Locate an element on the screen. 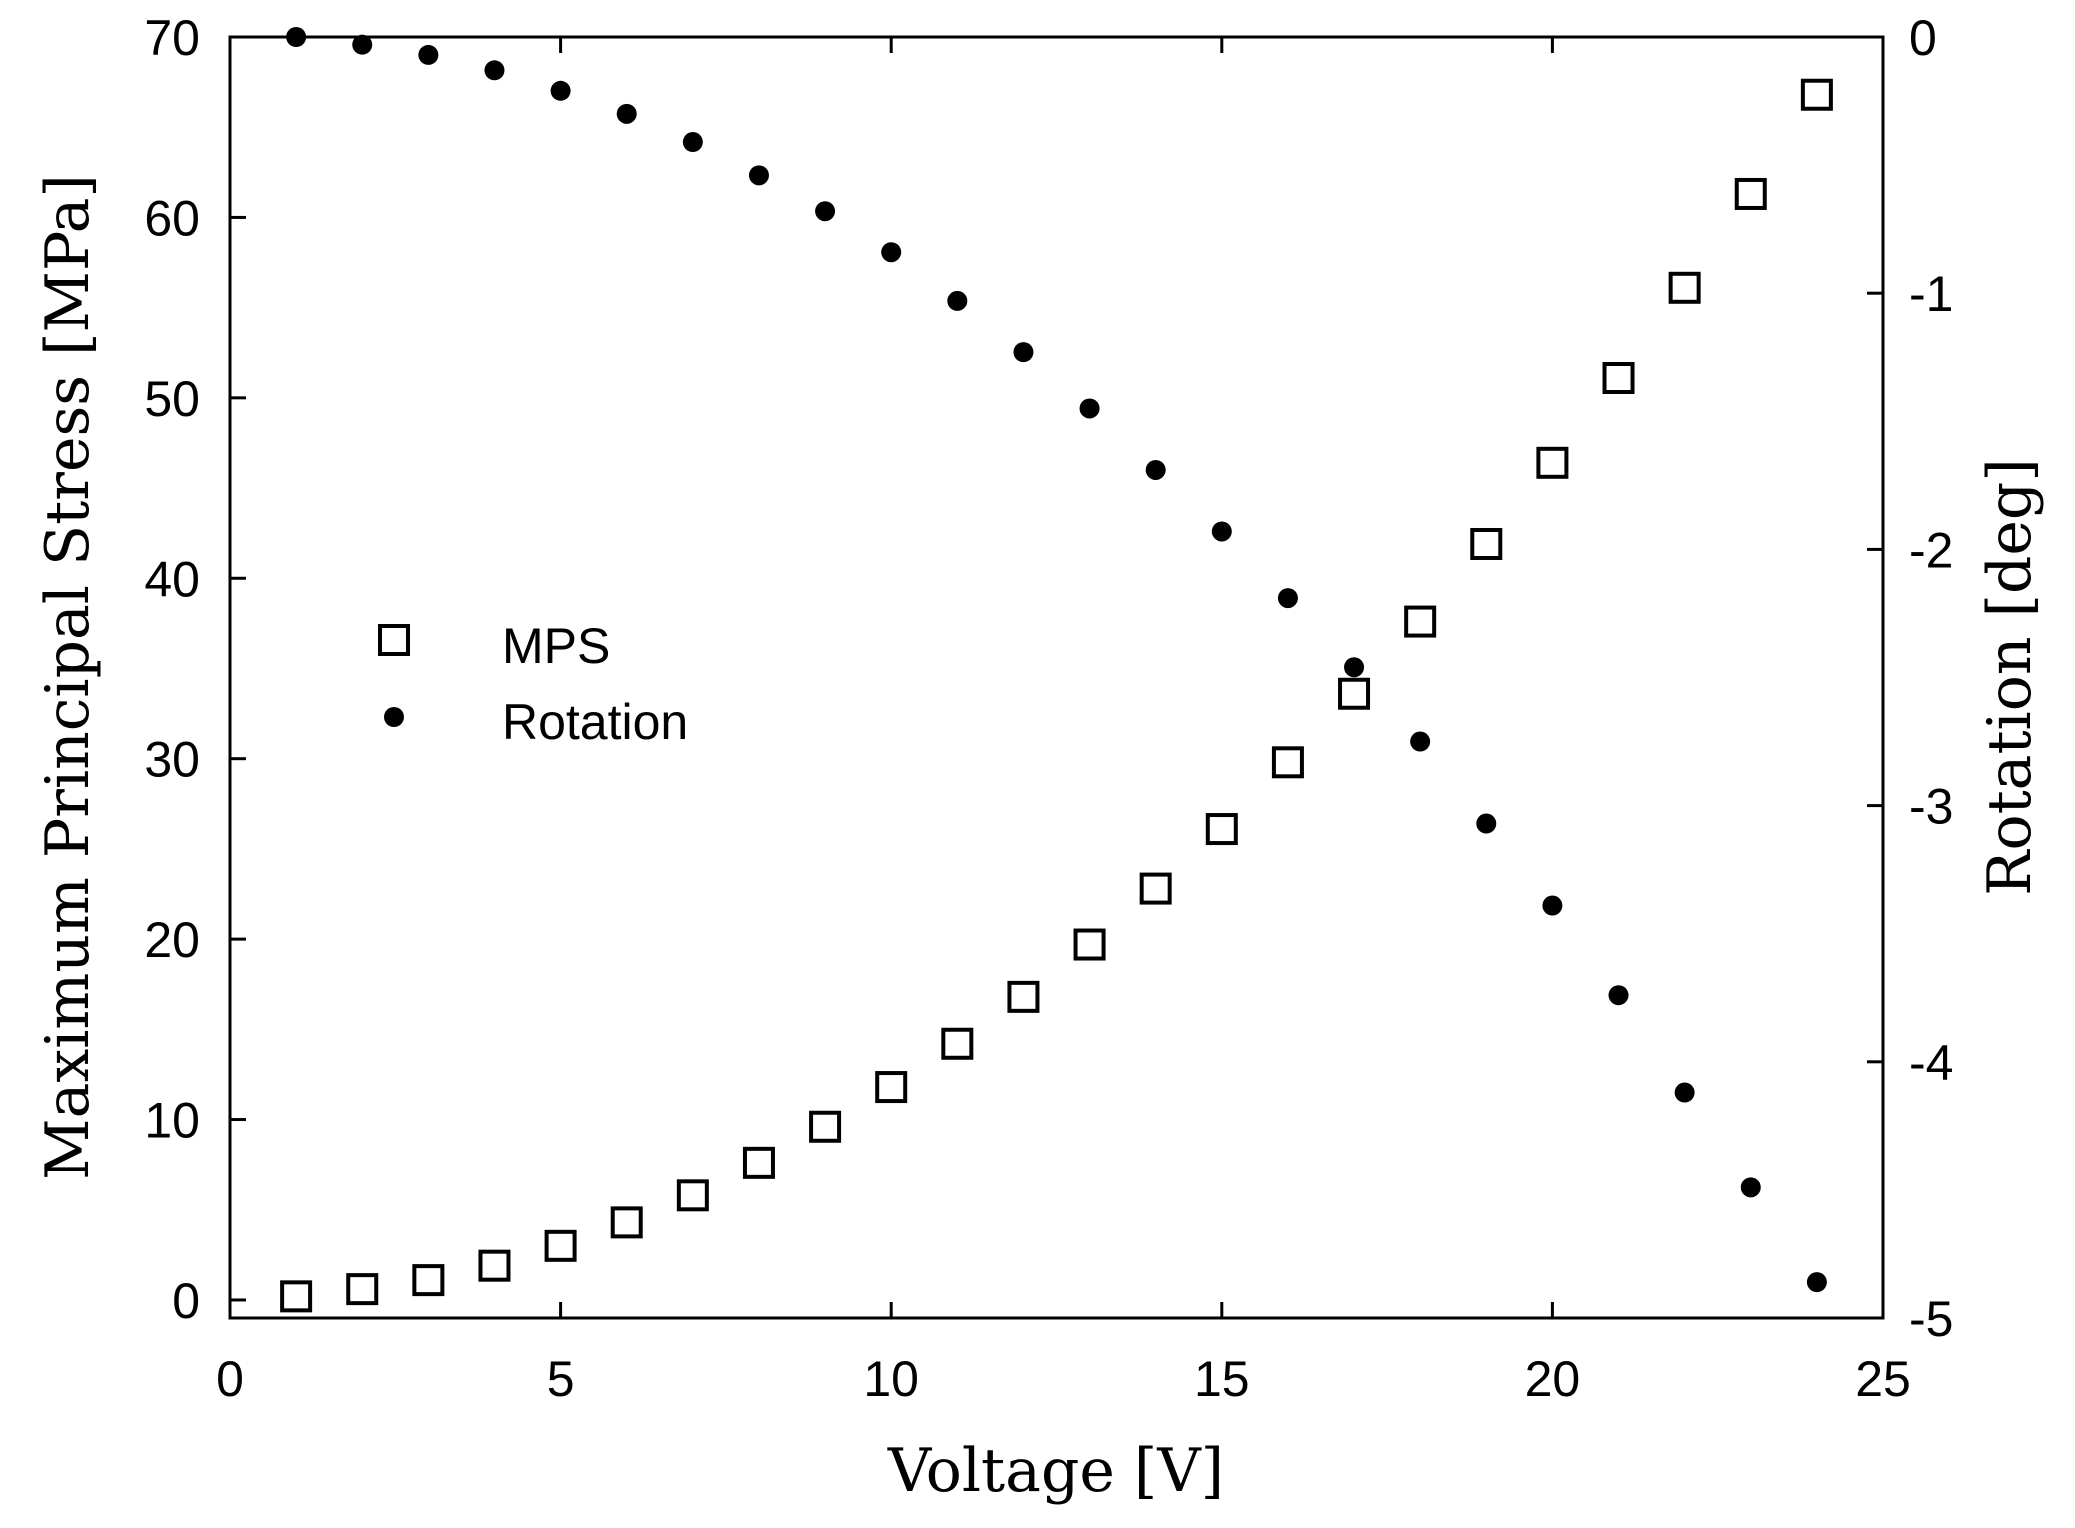 This screenshot has width=2075, height=1528. y-left-tick-label: 30 is located at coordinates (172, 760).